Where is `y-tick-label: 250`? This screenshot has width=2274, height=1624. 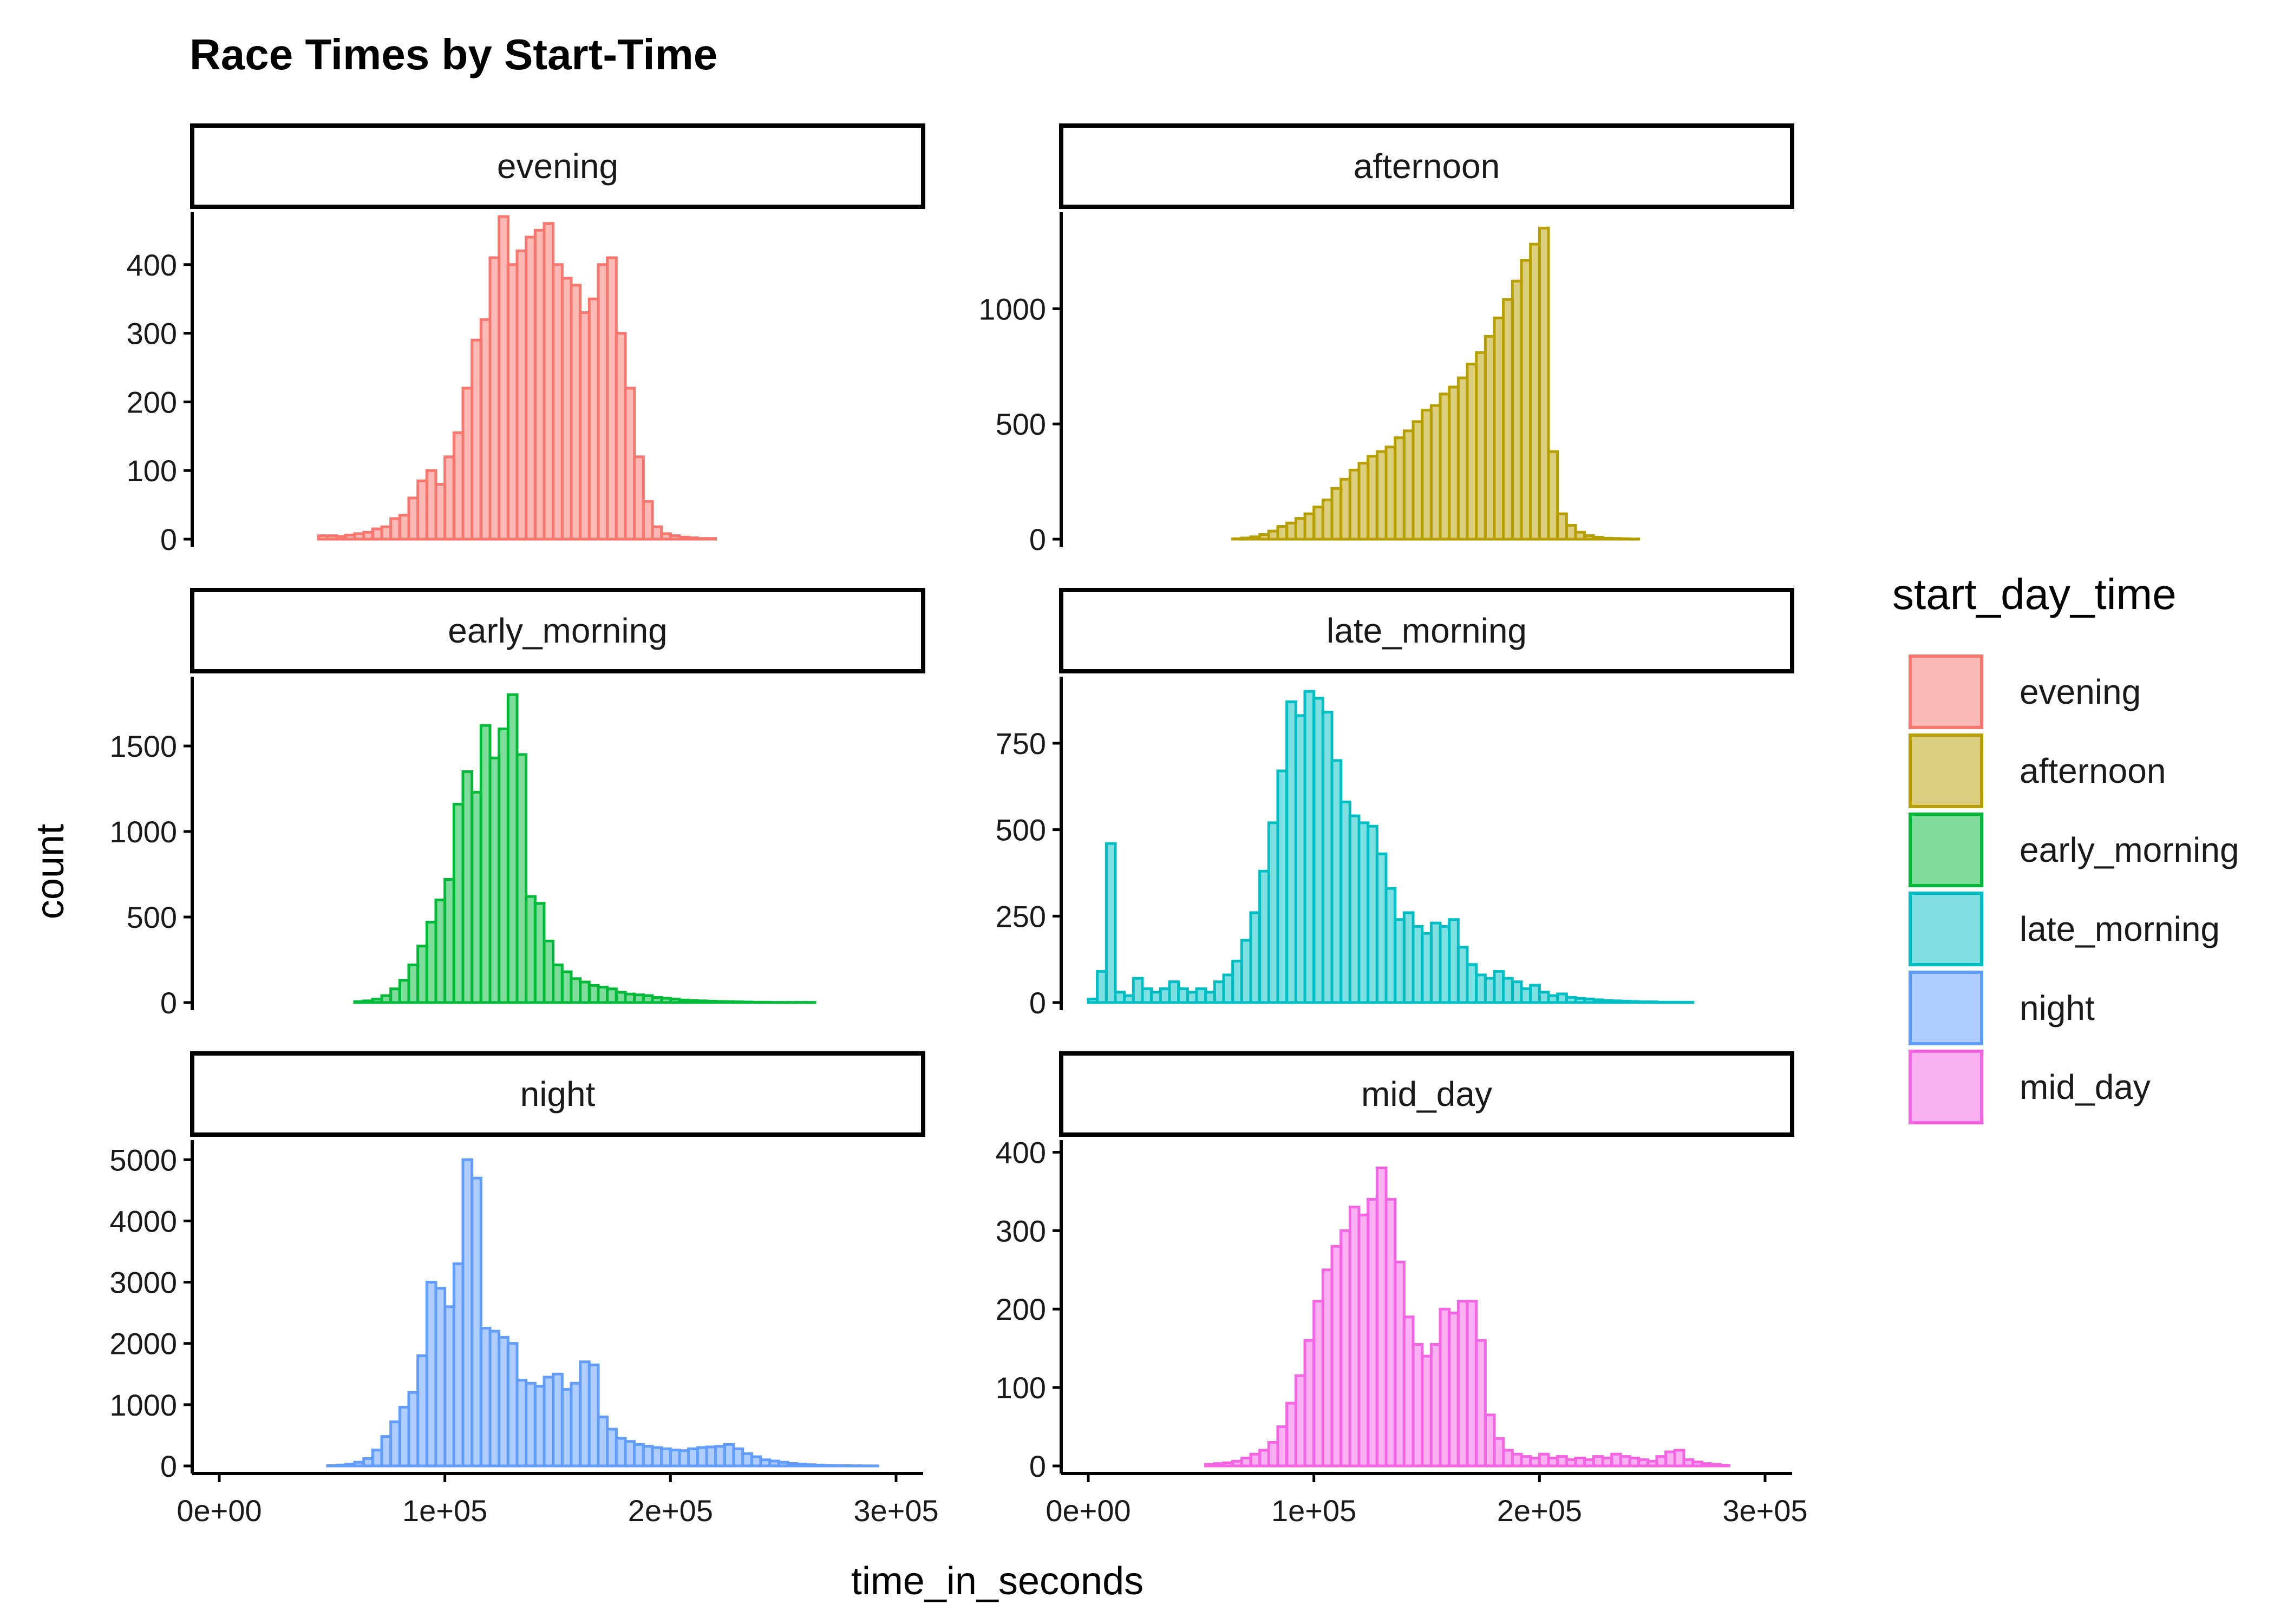 y-tick-label: 250 is located at coordinates (1021, 916).